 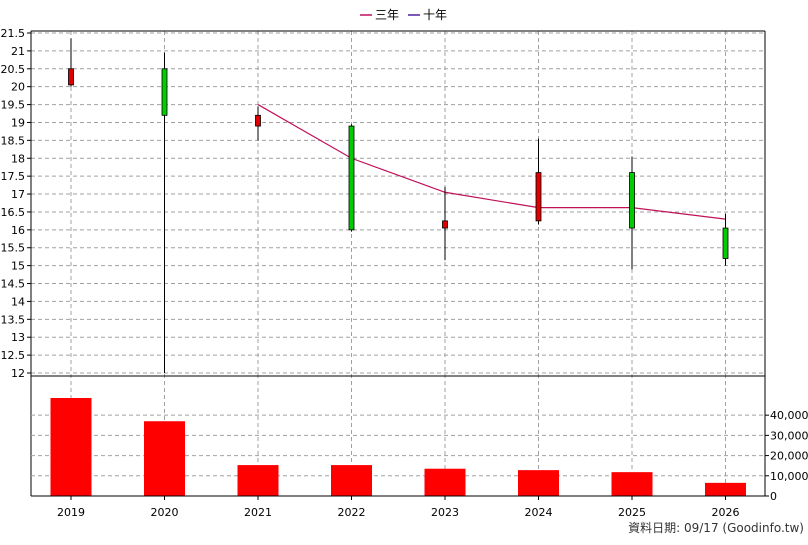 I want to click on x-tick-label: 2026, so click(x=726, y=512).